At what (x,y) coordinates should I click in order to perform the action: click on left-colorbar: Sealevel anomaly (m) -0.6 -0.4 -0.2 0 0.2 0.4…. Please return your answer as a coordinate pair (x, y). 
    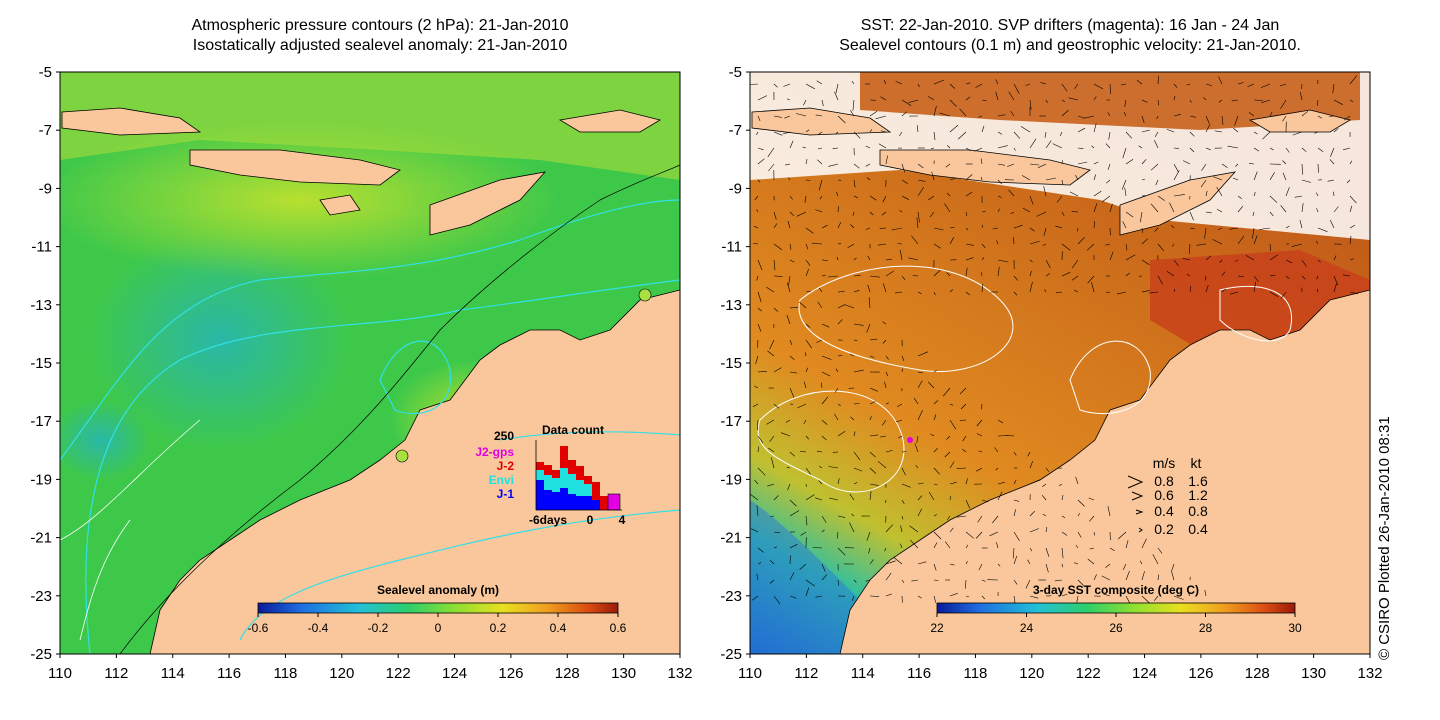
    Looking at the image, I should click on (437, 609).